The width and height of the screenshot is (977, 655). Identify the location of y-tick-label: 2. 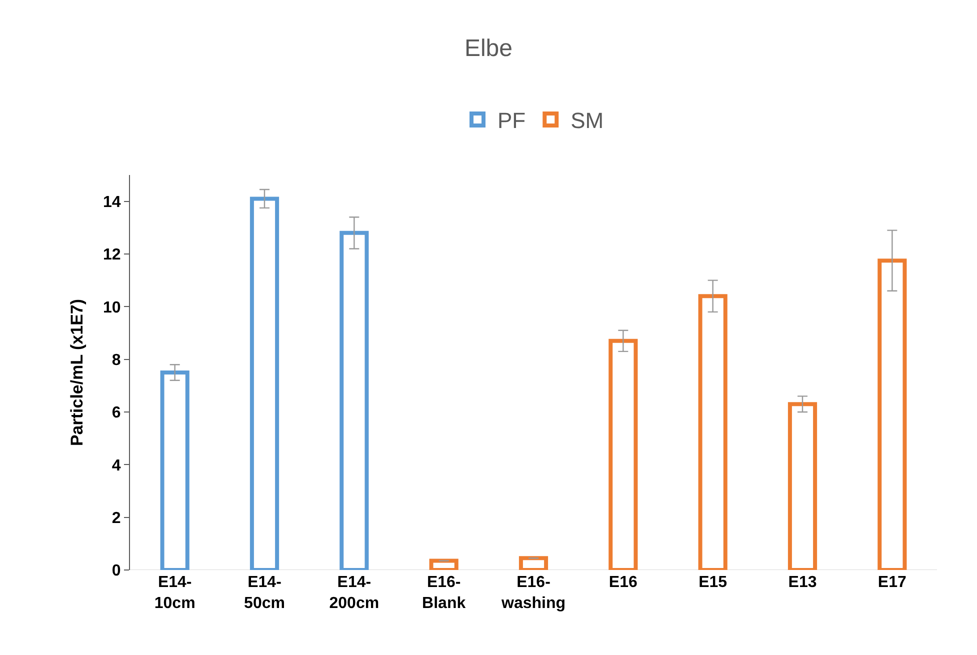
(116, 518).